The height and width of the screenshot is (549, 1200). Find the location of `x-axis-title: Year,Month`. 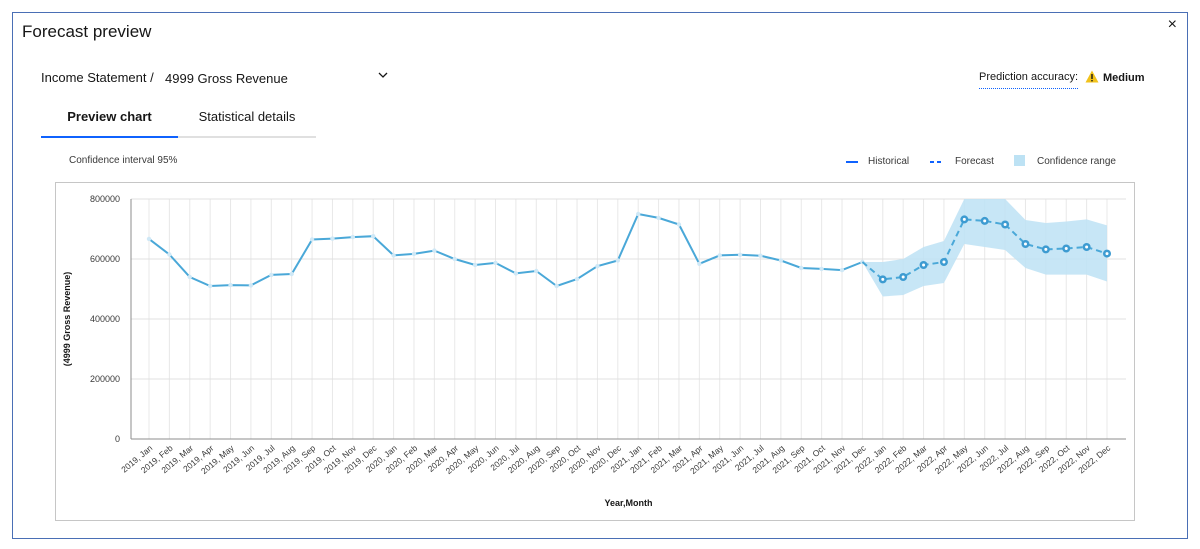

x-axis-title: Year,Month is located at coordinates (628, 503).